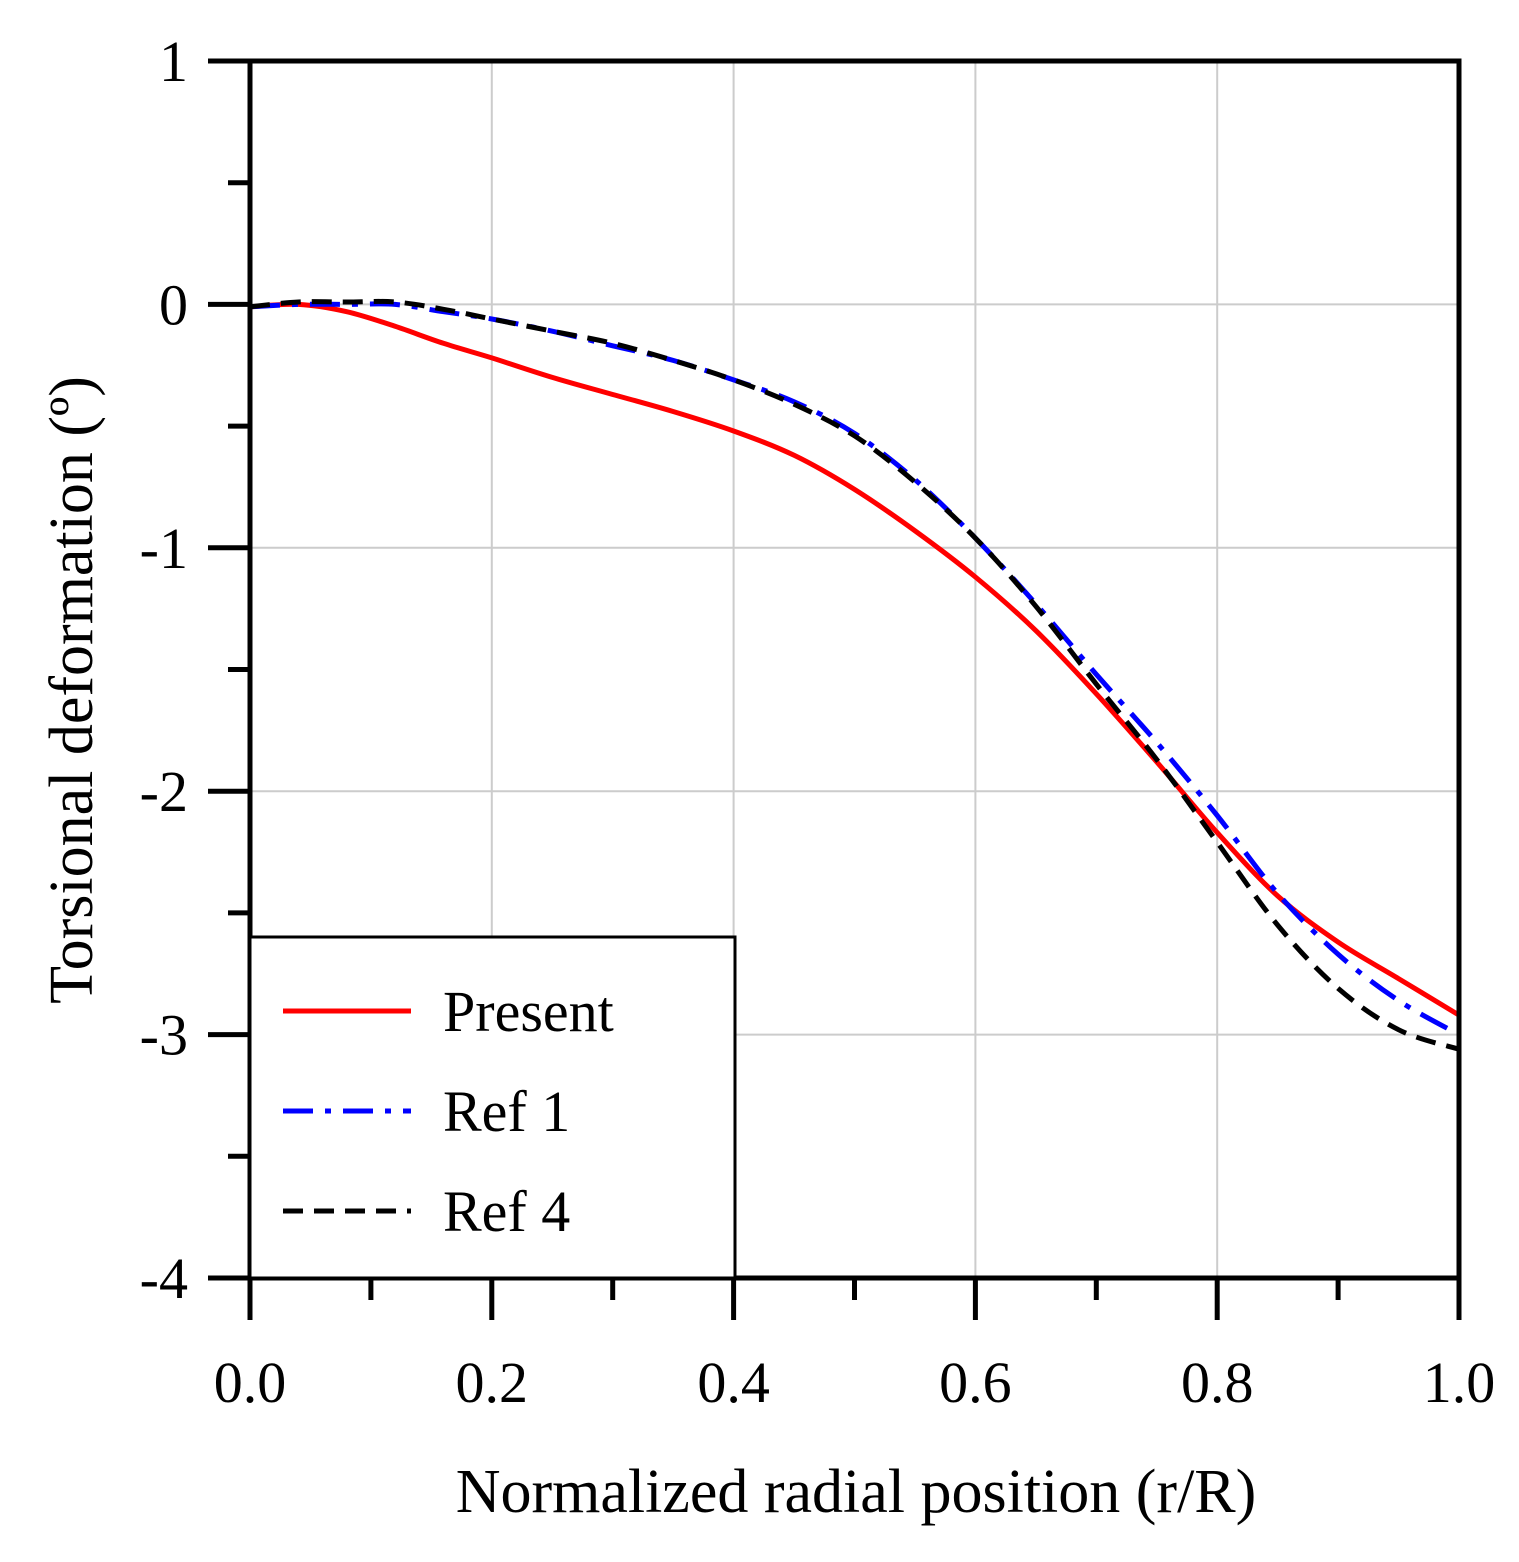  I want to click on x-tick-label: 0.4, so click(733, 1382).